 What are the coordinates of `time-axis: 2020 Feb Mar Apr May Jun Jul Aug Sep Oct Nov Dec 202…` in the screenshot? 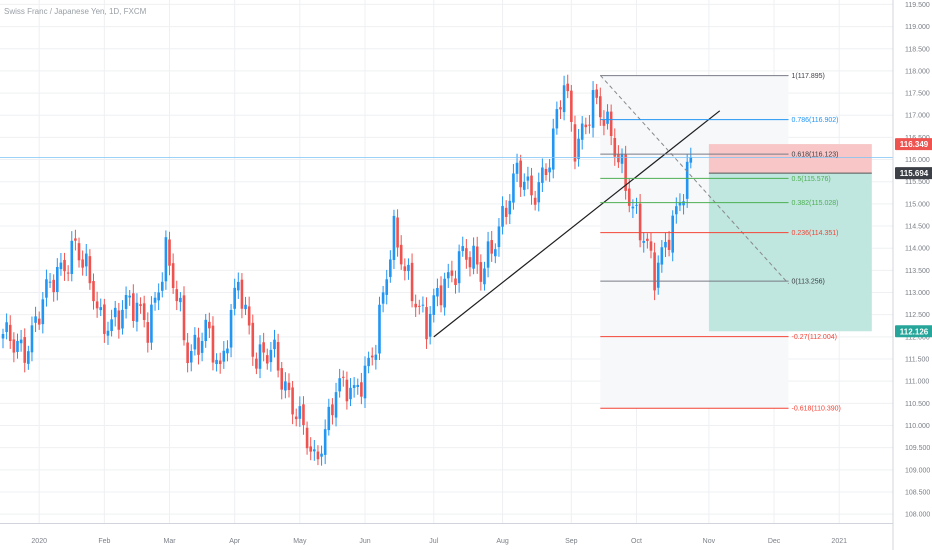 It's located at (446, 534).